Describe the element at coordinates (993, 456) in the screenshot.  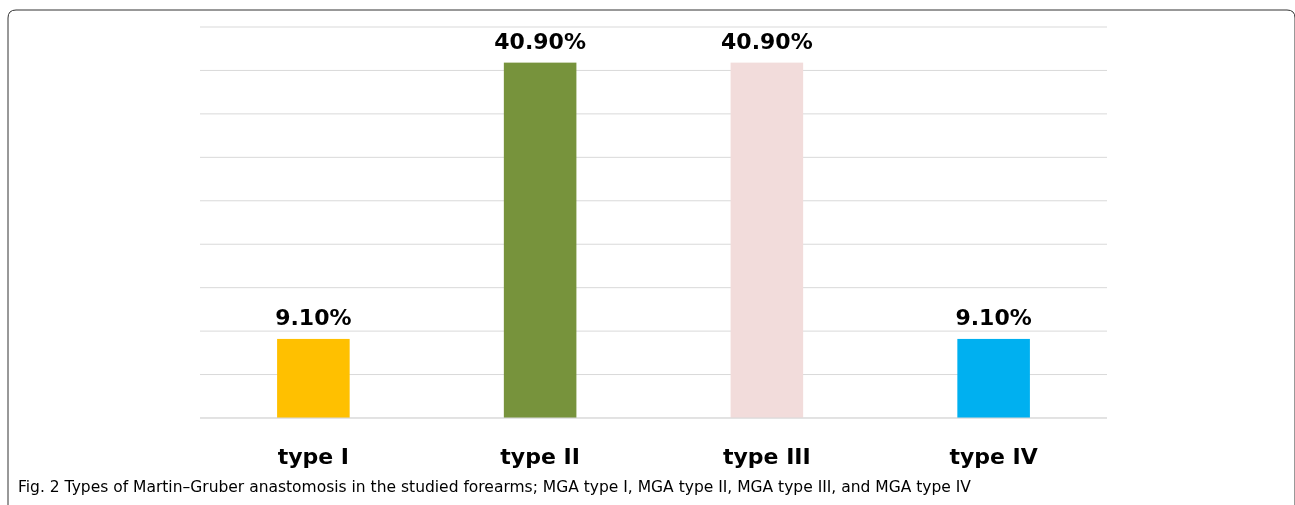
I see `x-tick-label: type IV` at that location.